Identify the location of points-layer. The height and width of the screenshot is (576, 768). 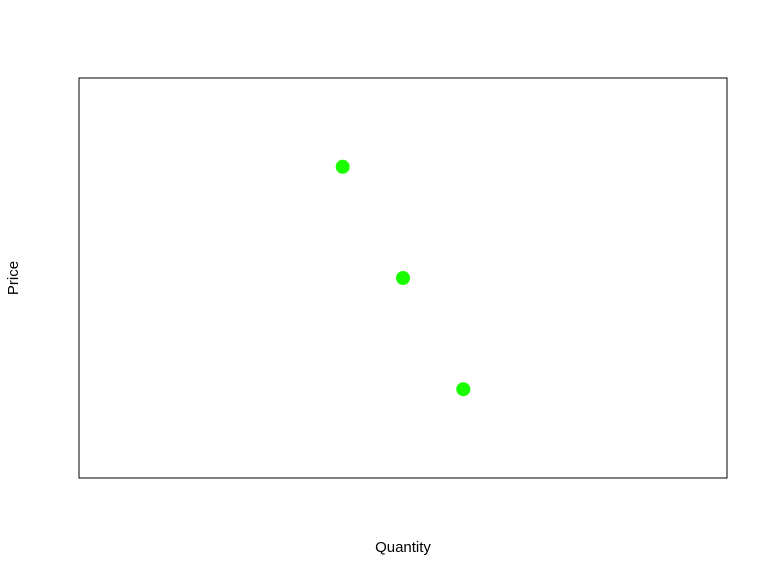
(403, 278).